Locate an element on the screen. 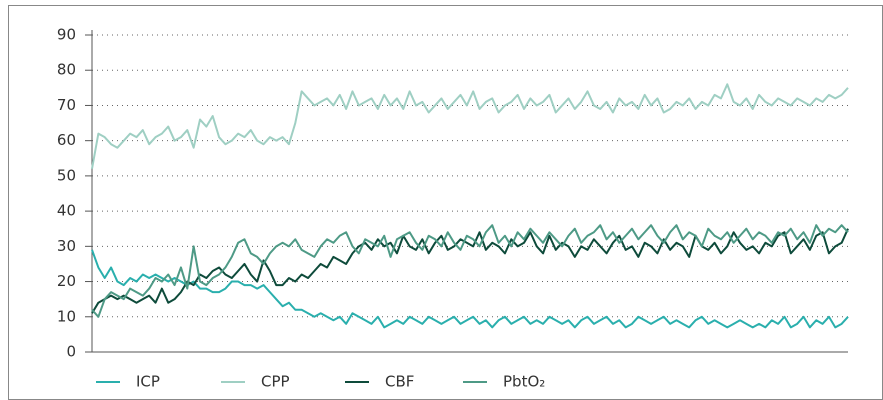 The image size is (883, 400). legend-label: CPP is located at coordinates (275, 382).